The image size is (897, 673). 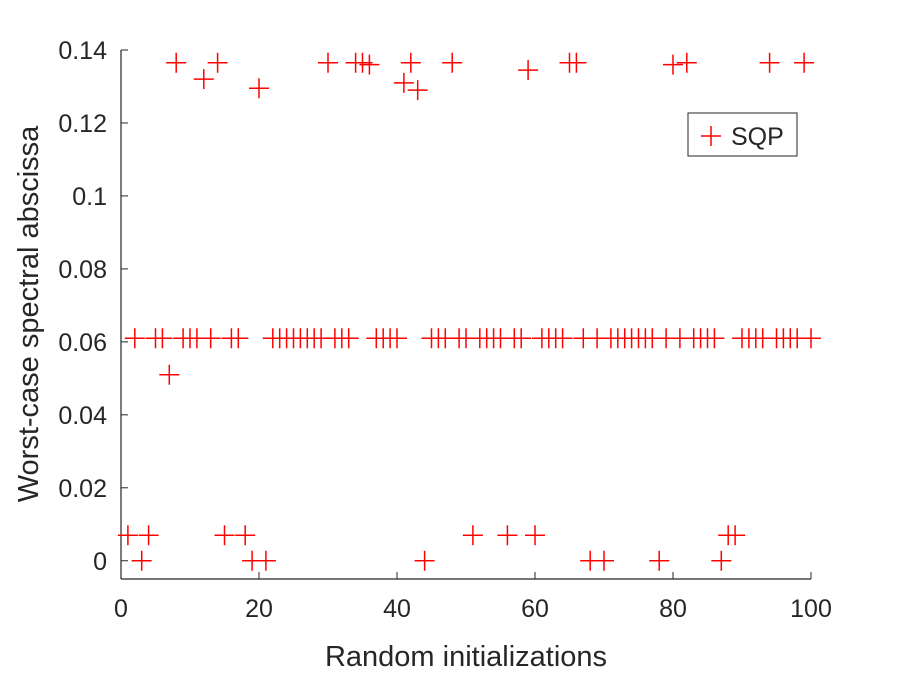 What do you see at coordinates (757, 137) in the screenshot?
I see `legend-entry-sqp: SQP` at bounding box center [757, 137].